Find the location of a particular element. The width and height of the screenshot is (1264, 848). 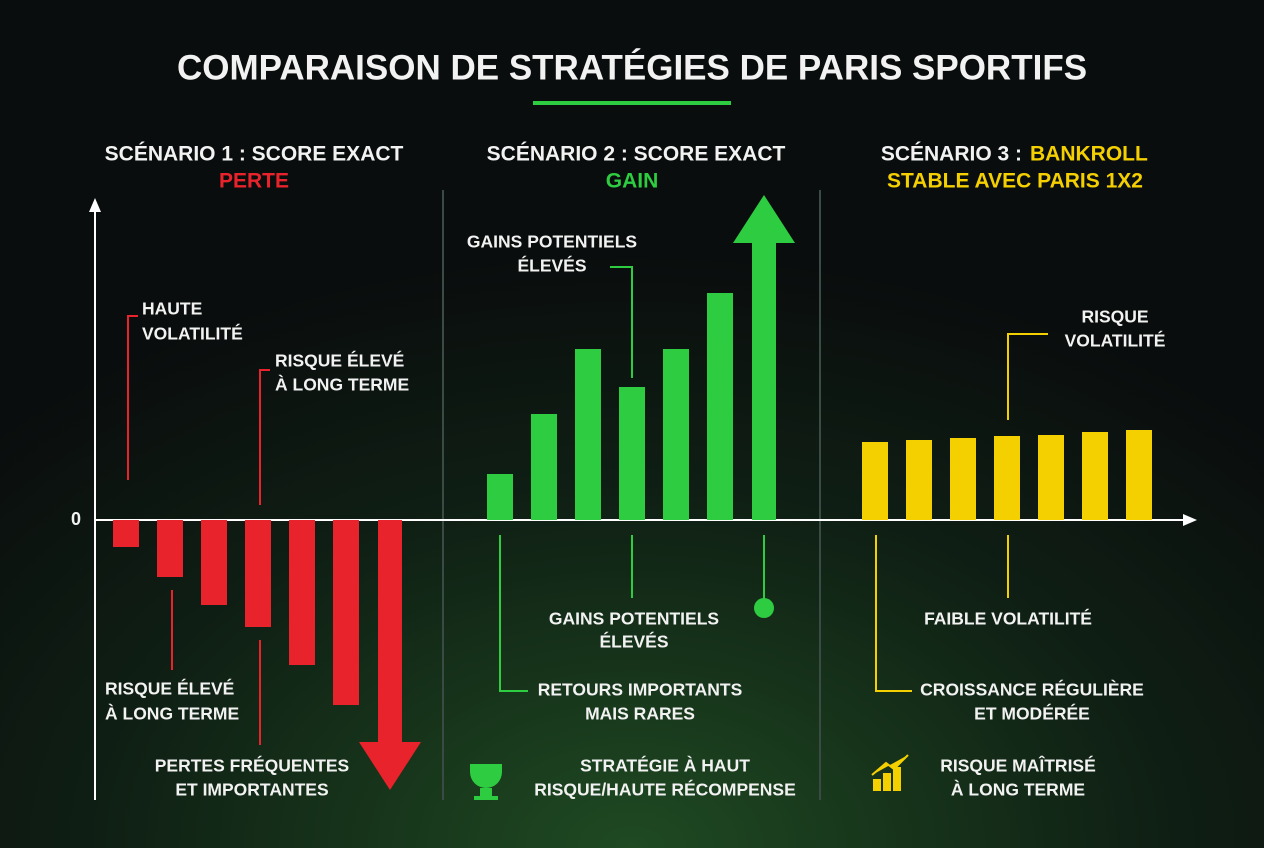

annotation: STRATÉGIE À HAUT is located at coordinates (665, 765).